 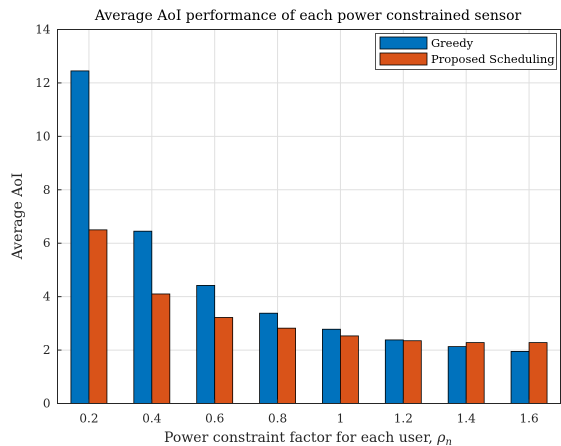 What do you see at coordinates (452, 43) in the screenshot?
I see `legend-label-greedy: Greedy` at bounding box center [452, 43].